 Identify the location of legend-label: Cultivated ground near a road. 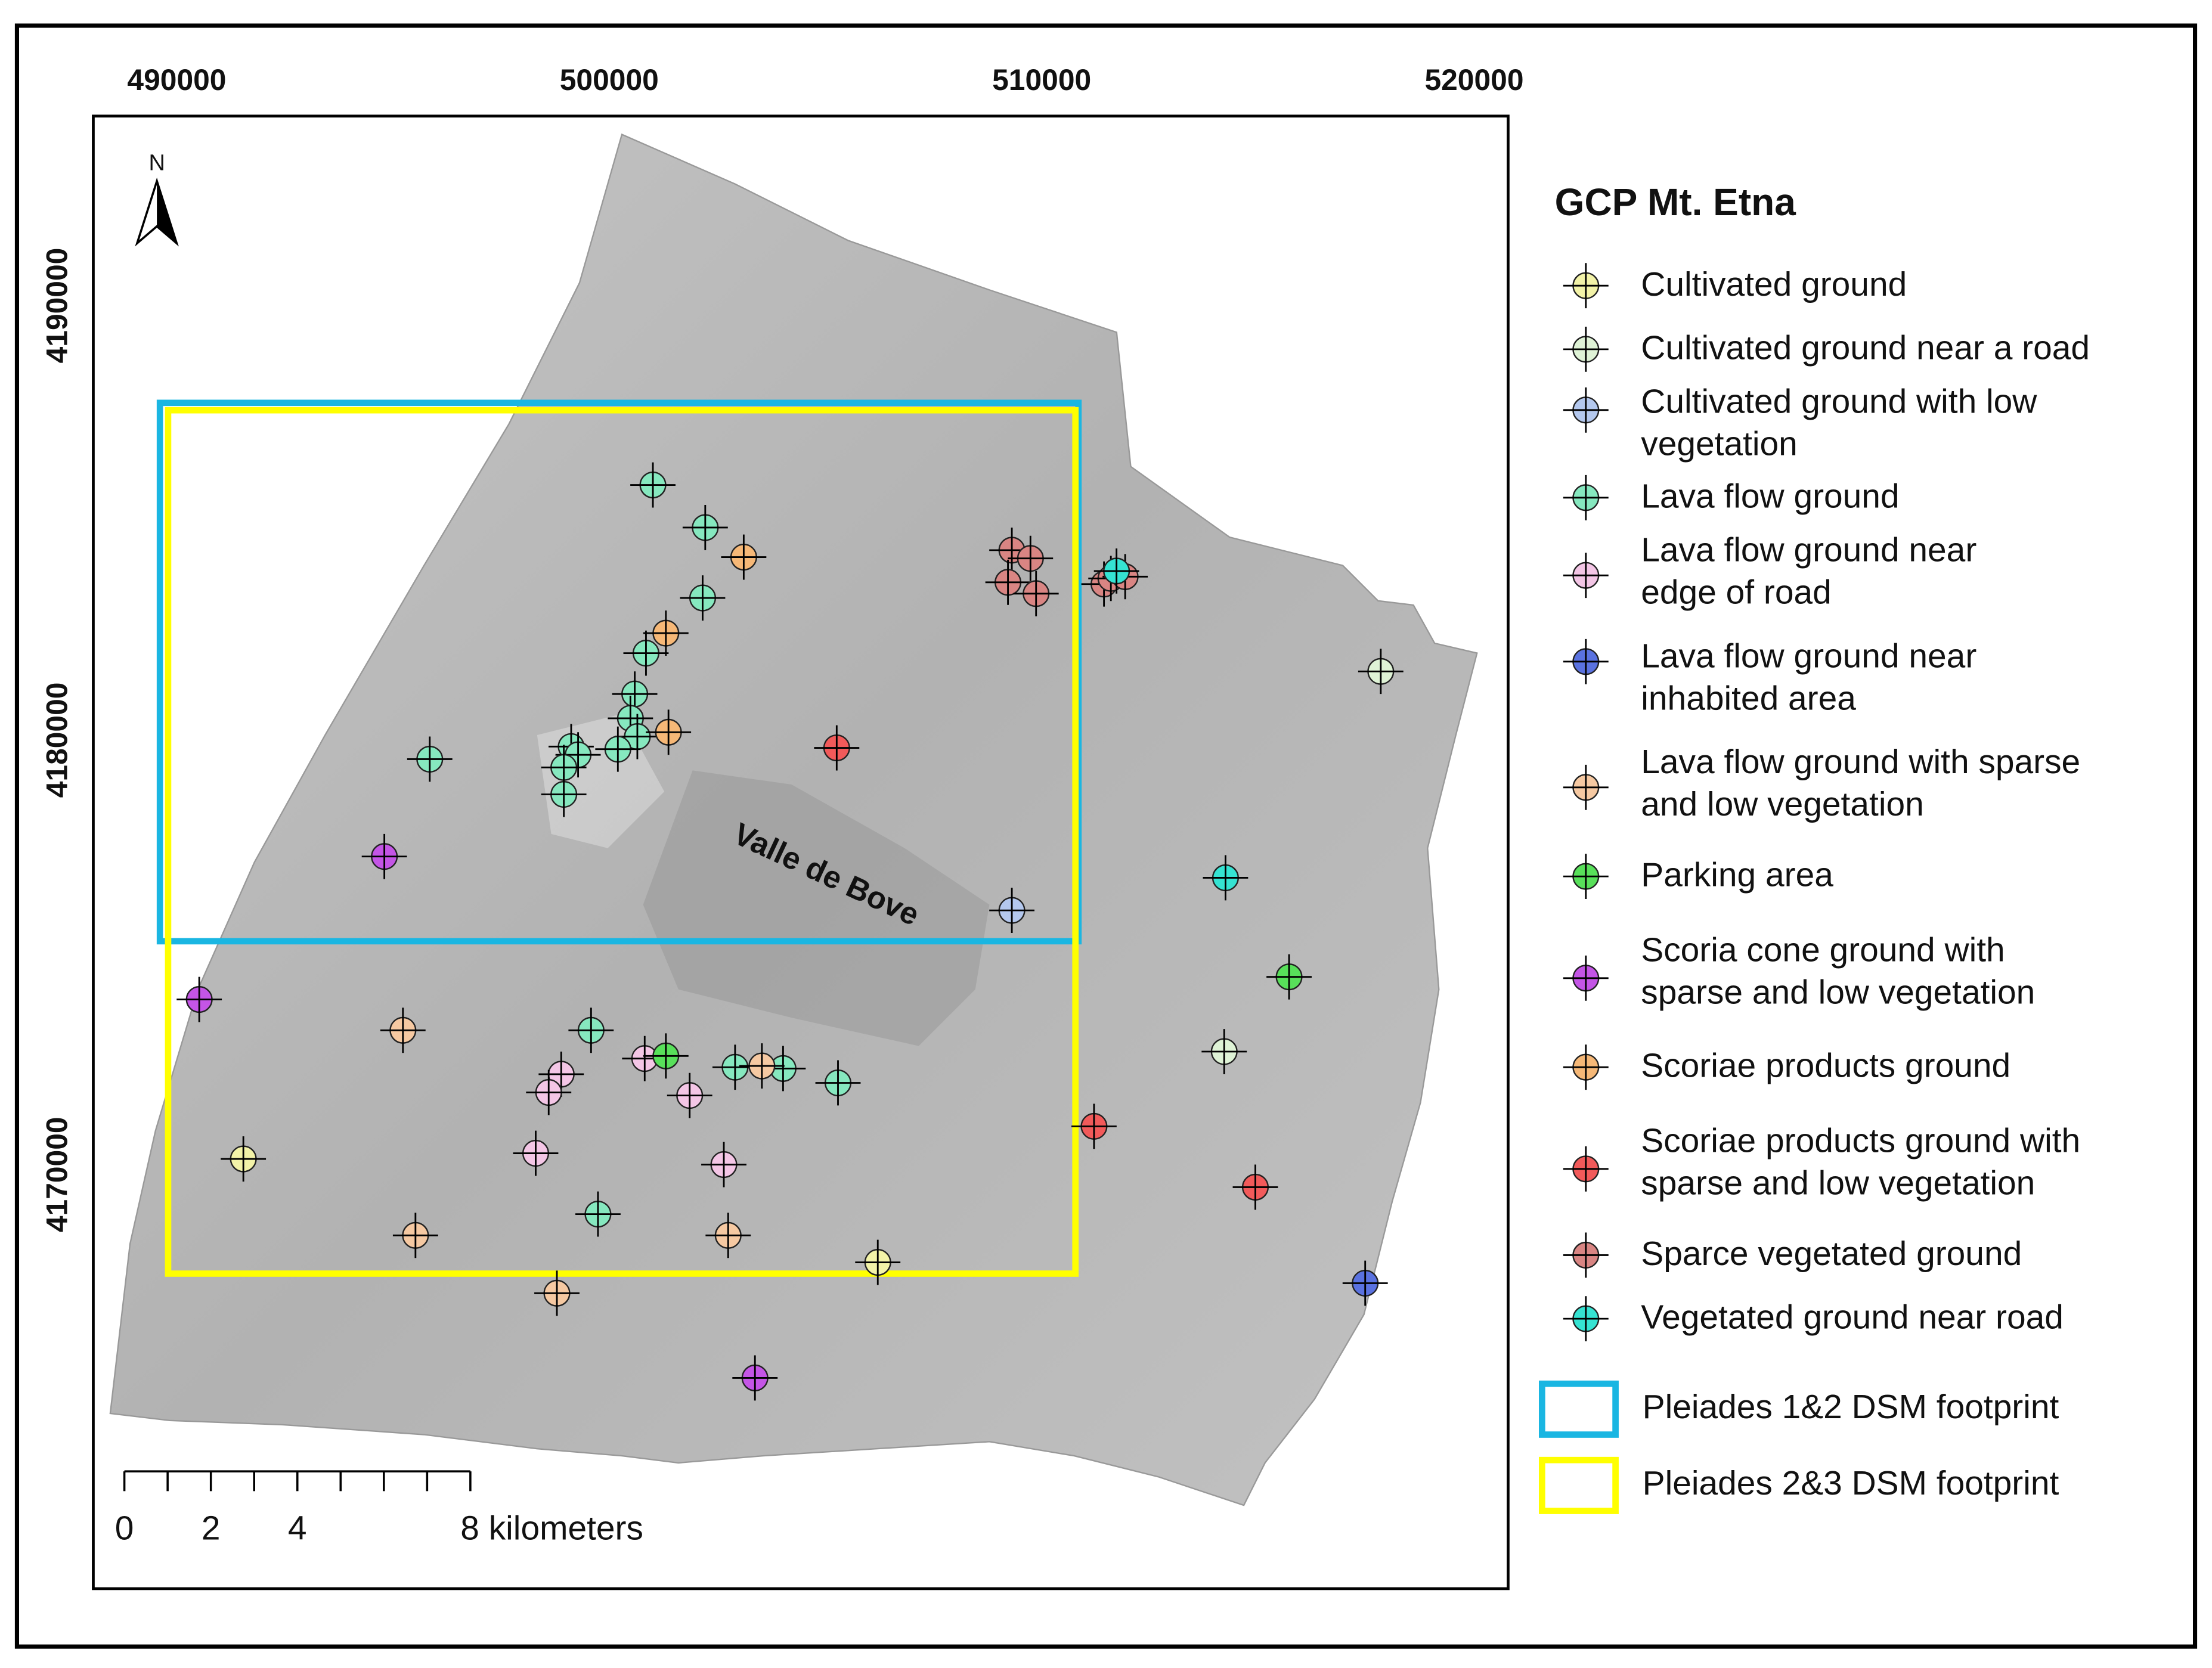
(1865, 349).